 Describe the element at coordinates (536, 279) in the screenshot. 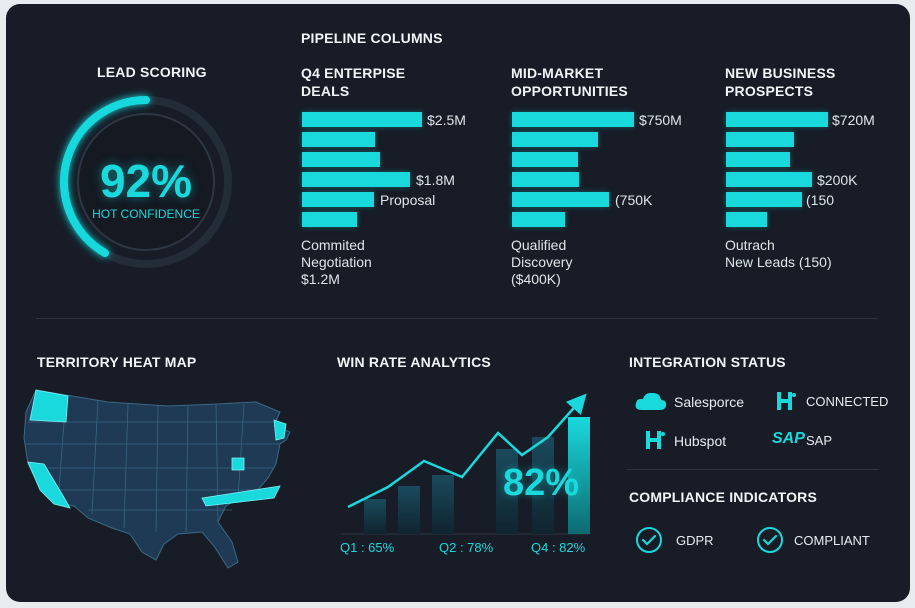

I see `col2-note-3: ($400K)` at that location.